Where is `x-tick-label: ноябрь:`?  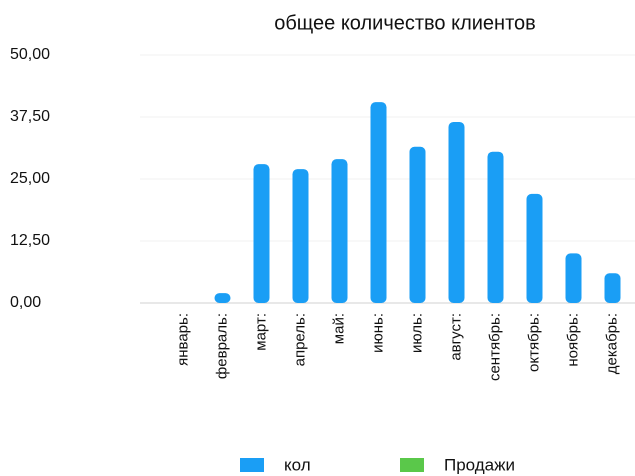 x-tick-label: ноябрь: is located at coordinates (572, 340).